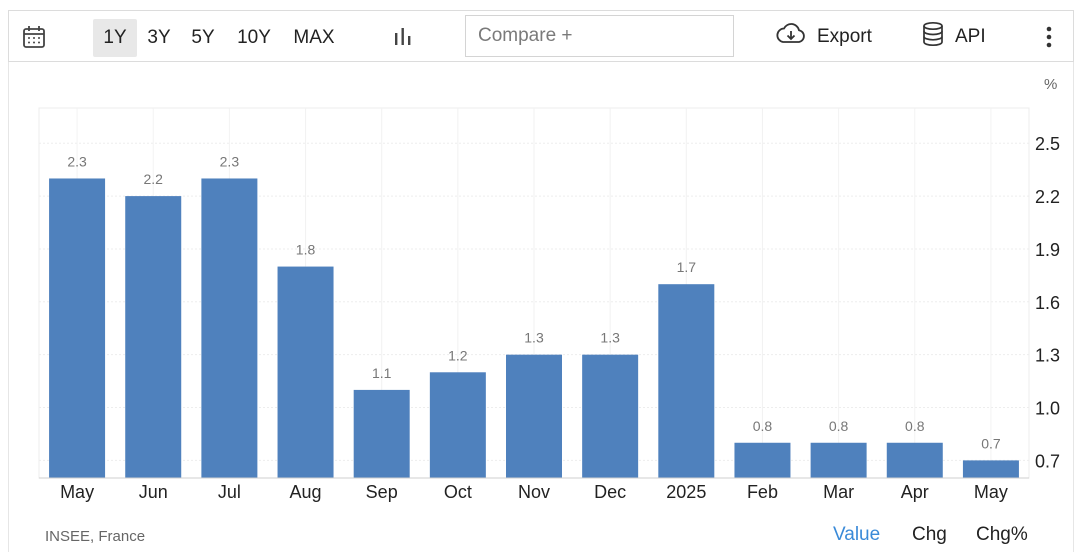 The width and height of the screenshot is (1085, 552). I want to click on range-10y-button: 10Y, so click(254, 37).